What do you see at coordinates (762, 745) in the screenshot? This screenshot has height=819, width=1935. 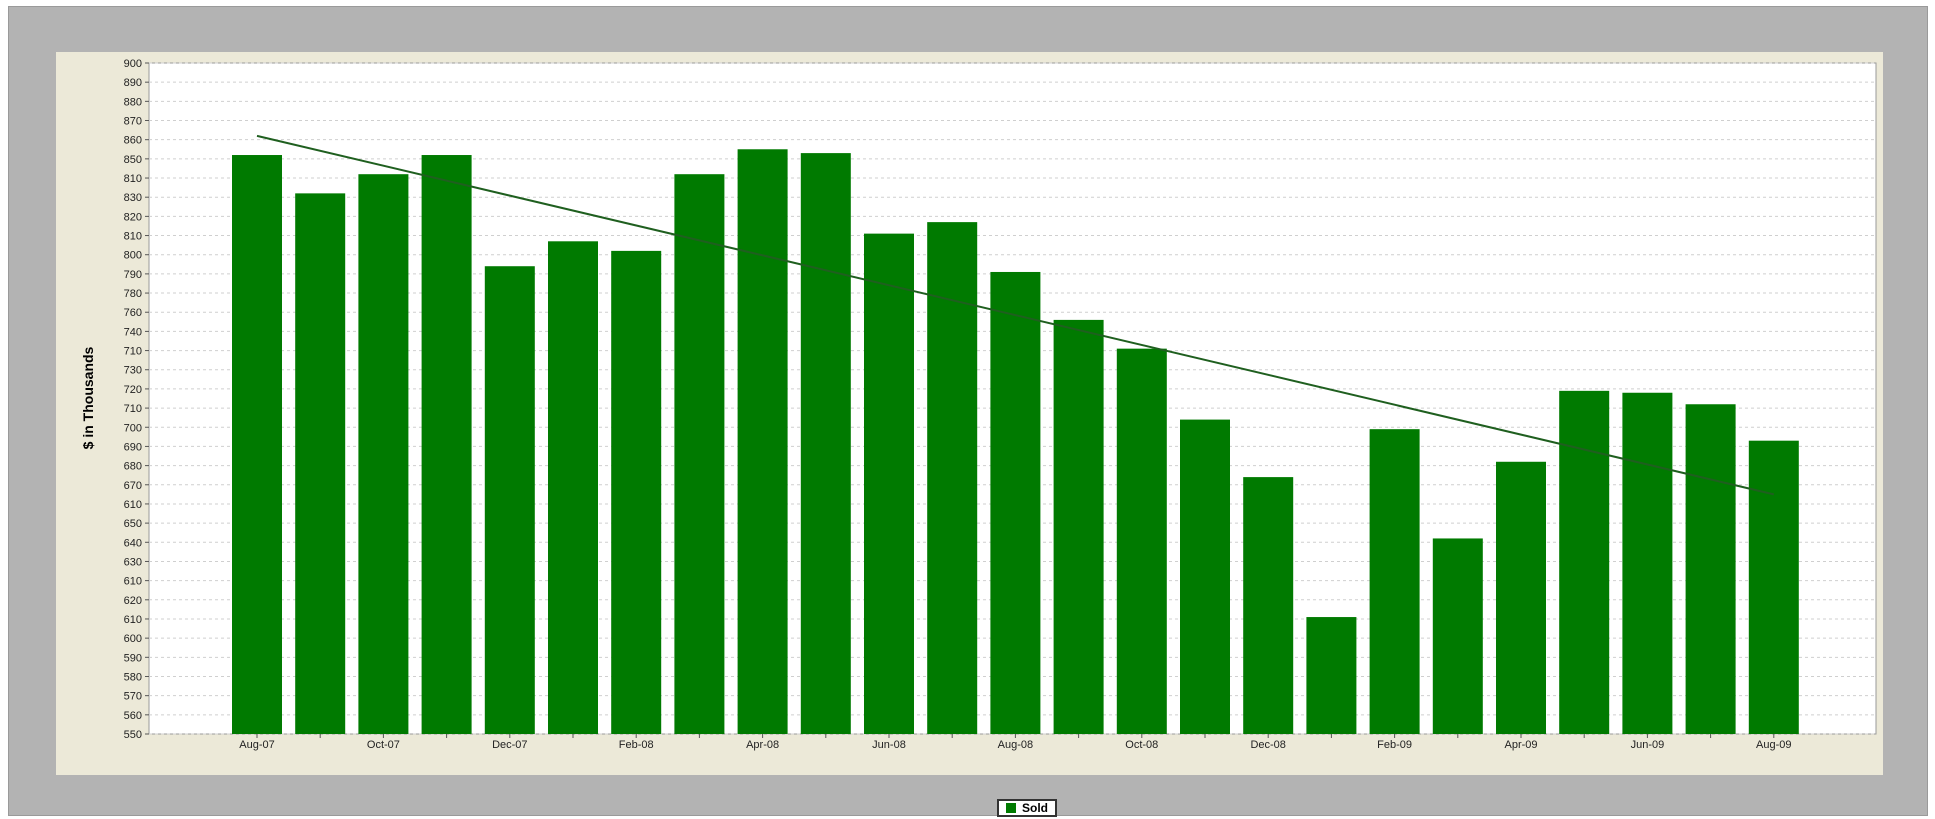 I see `x-tick-label: Apr-08` at bounding box center [762, 745].